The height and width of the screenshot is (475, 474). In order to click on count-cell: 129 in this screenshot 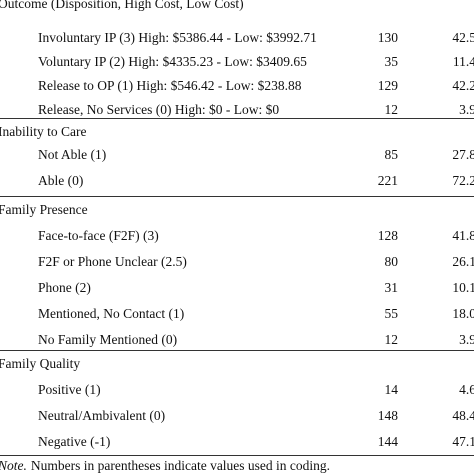, I will do `click(387, 85)`.